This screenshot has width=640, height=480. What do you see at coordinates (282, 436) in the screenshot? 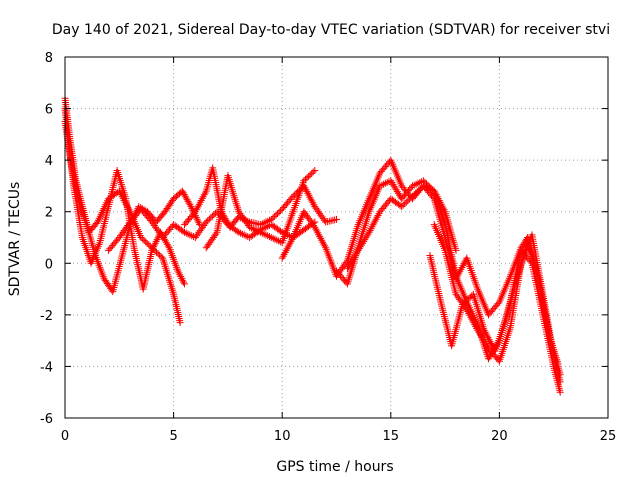
I see `x-tick-label: 10` at bounding box center [282, 436].